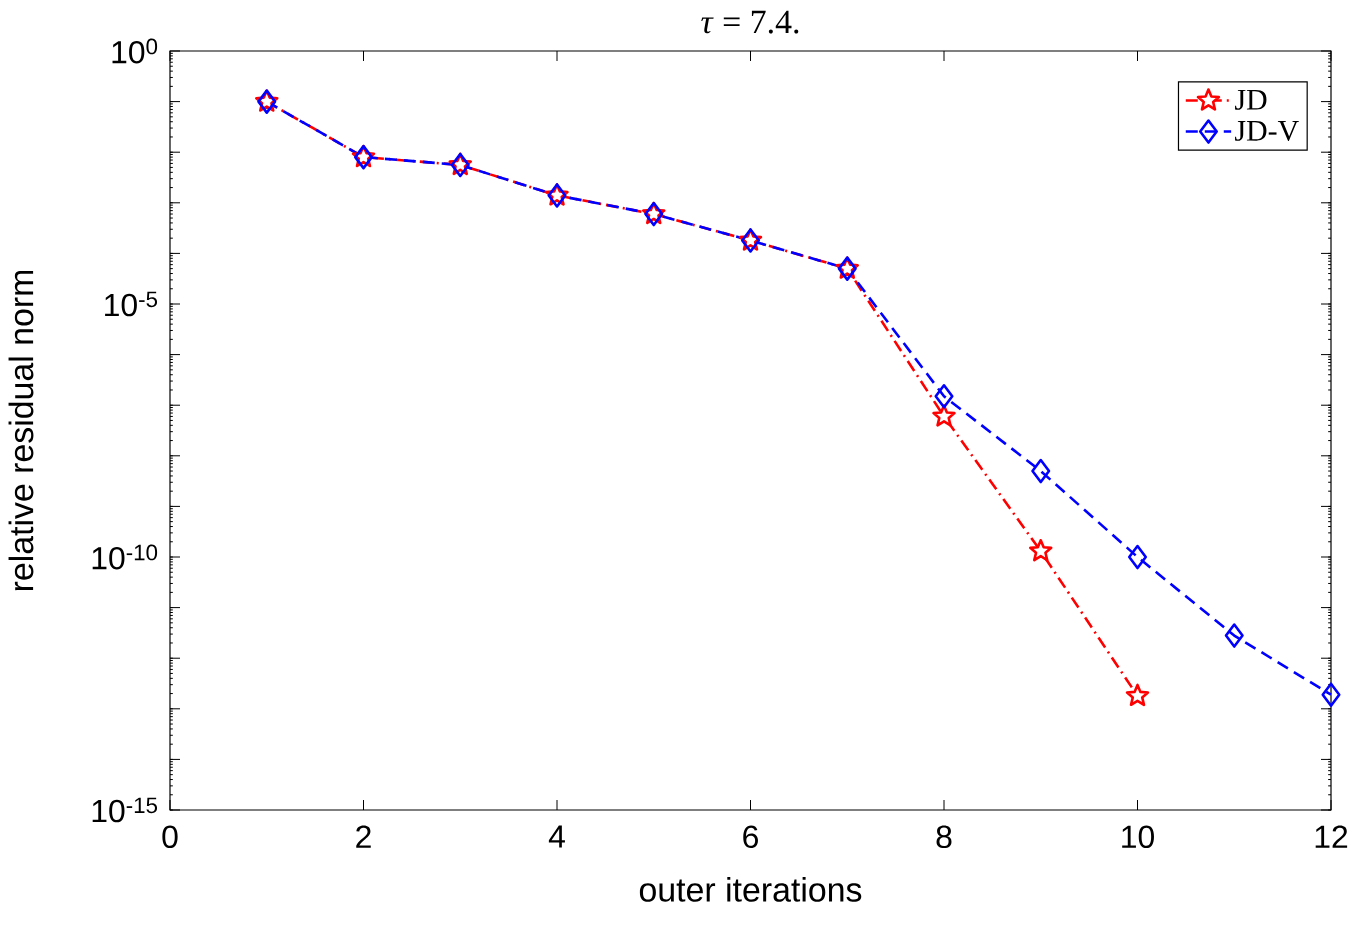 This screenshot has height=931, width=1353. I want to click on y-tick-label: 10$^{-10}$, so click(125, 557).